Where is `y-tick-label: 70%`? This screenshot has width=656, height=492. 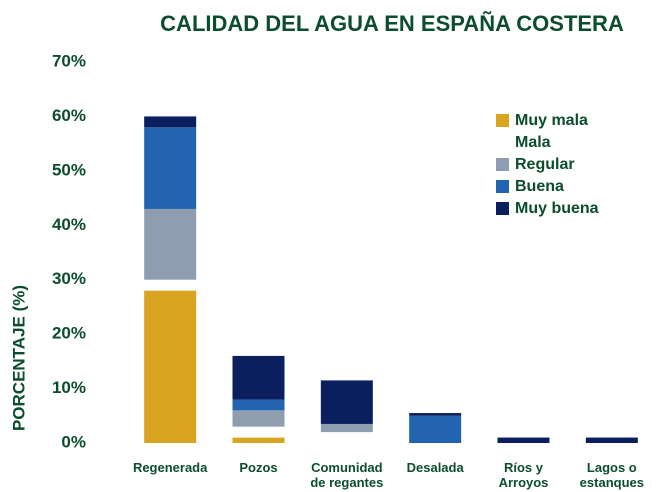
y-tick-label: 70% is located at coordinates (69, 60).